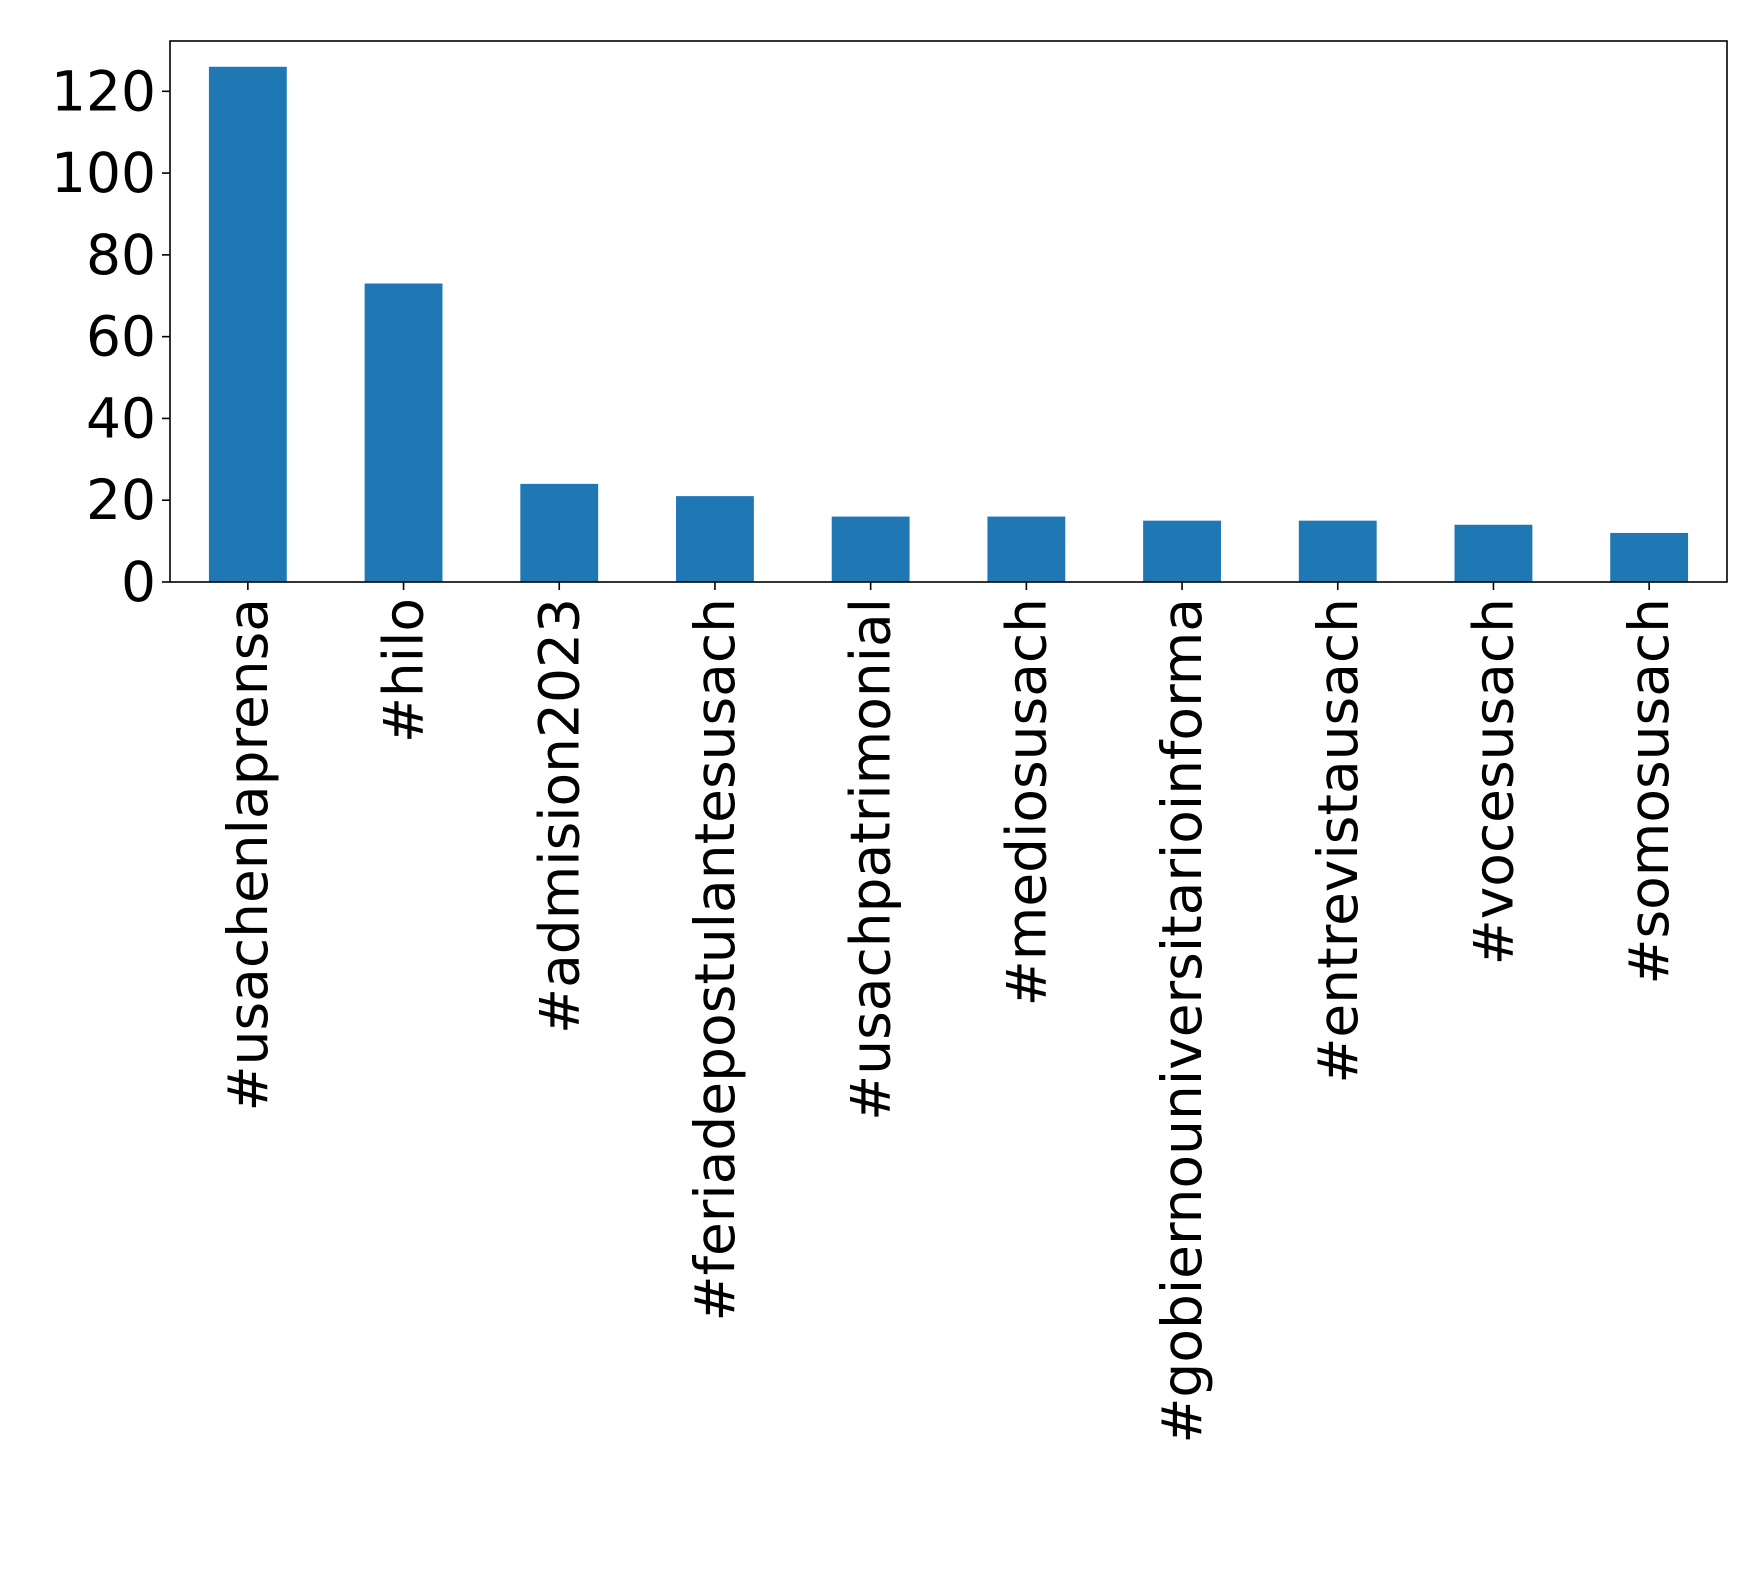 This screenshot has height=1589, width=1758. Describe the element at coordinates (404, 670) in the screenshot. I see `x-tick-label: #hilo` at that location.